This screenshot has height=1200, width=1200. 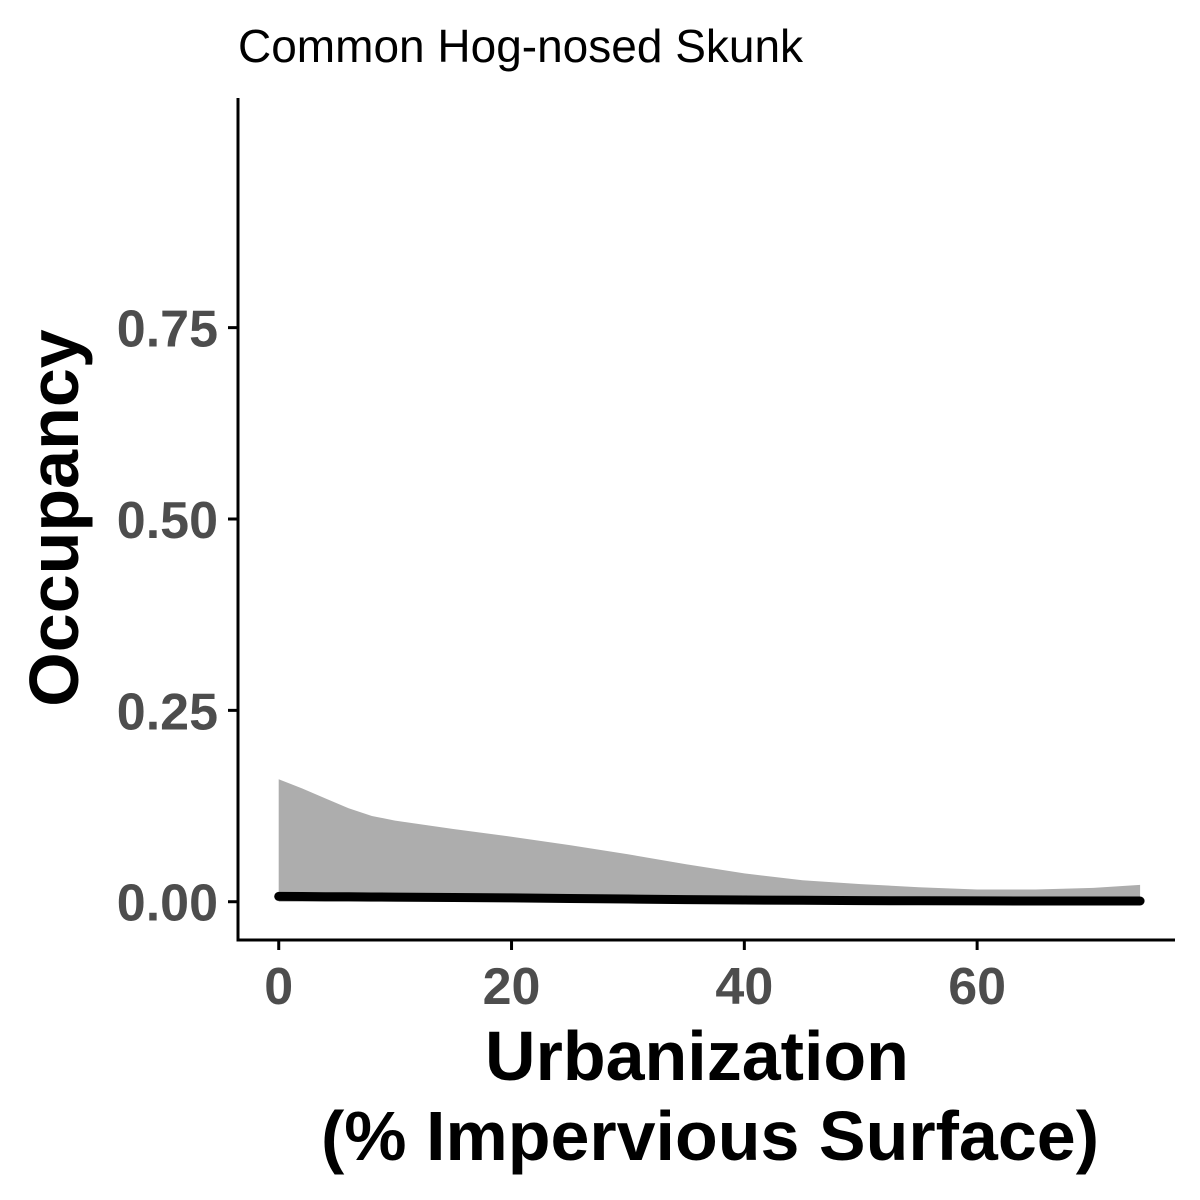 I want to click on y-tick-label: 0.75, so click(x=167, y=330).